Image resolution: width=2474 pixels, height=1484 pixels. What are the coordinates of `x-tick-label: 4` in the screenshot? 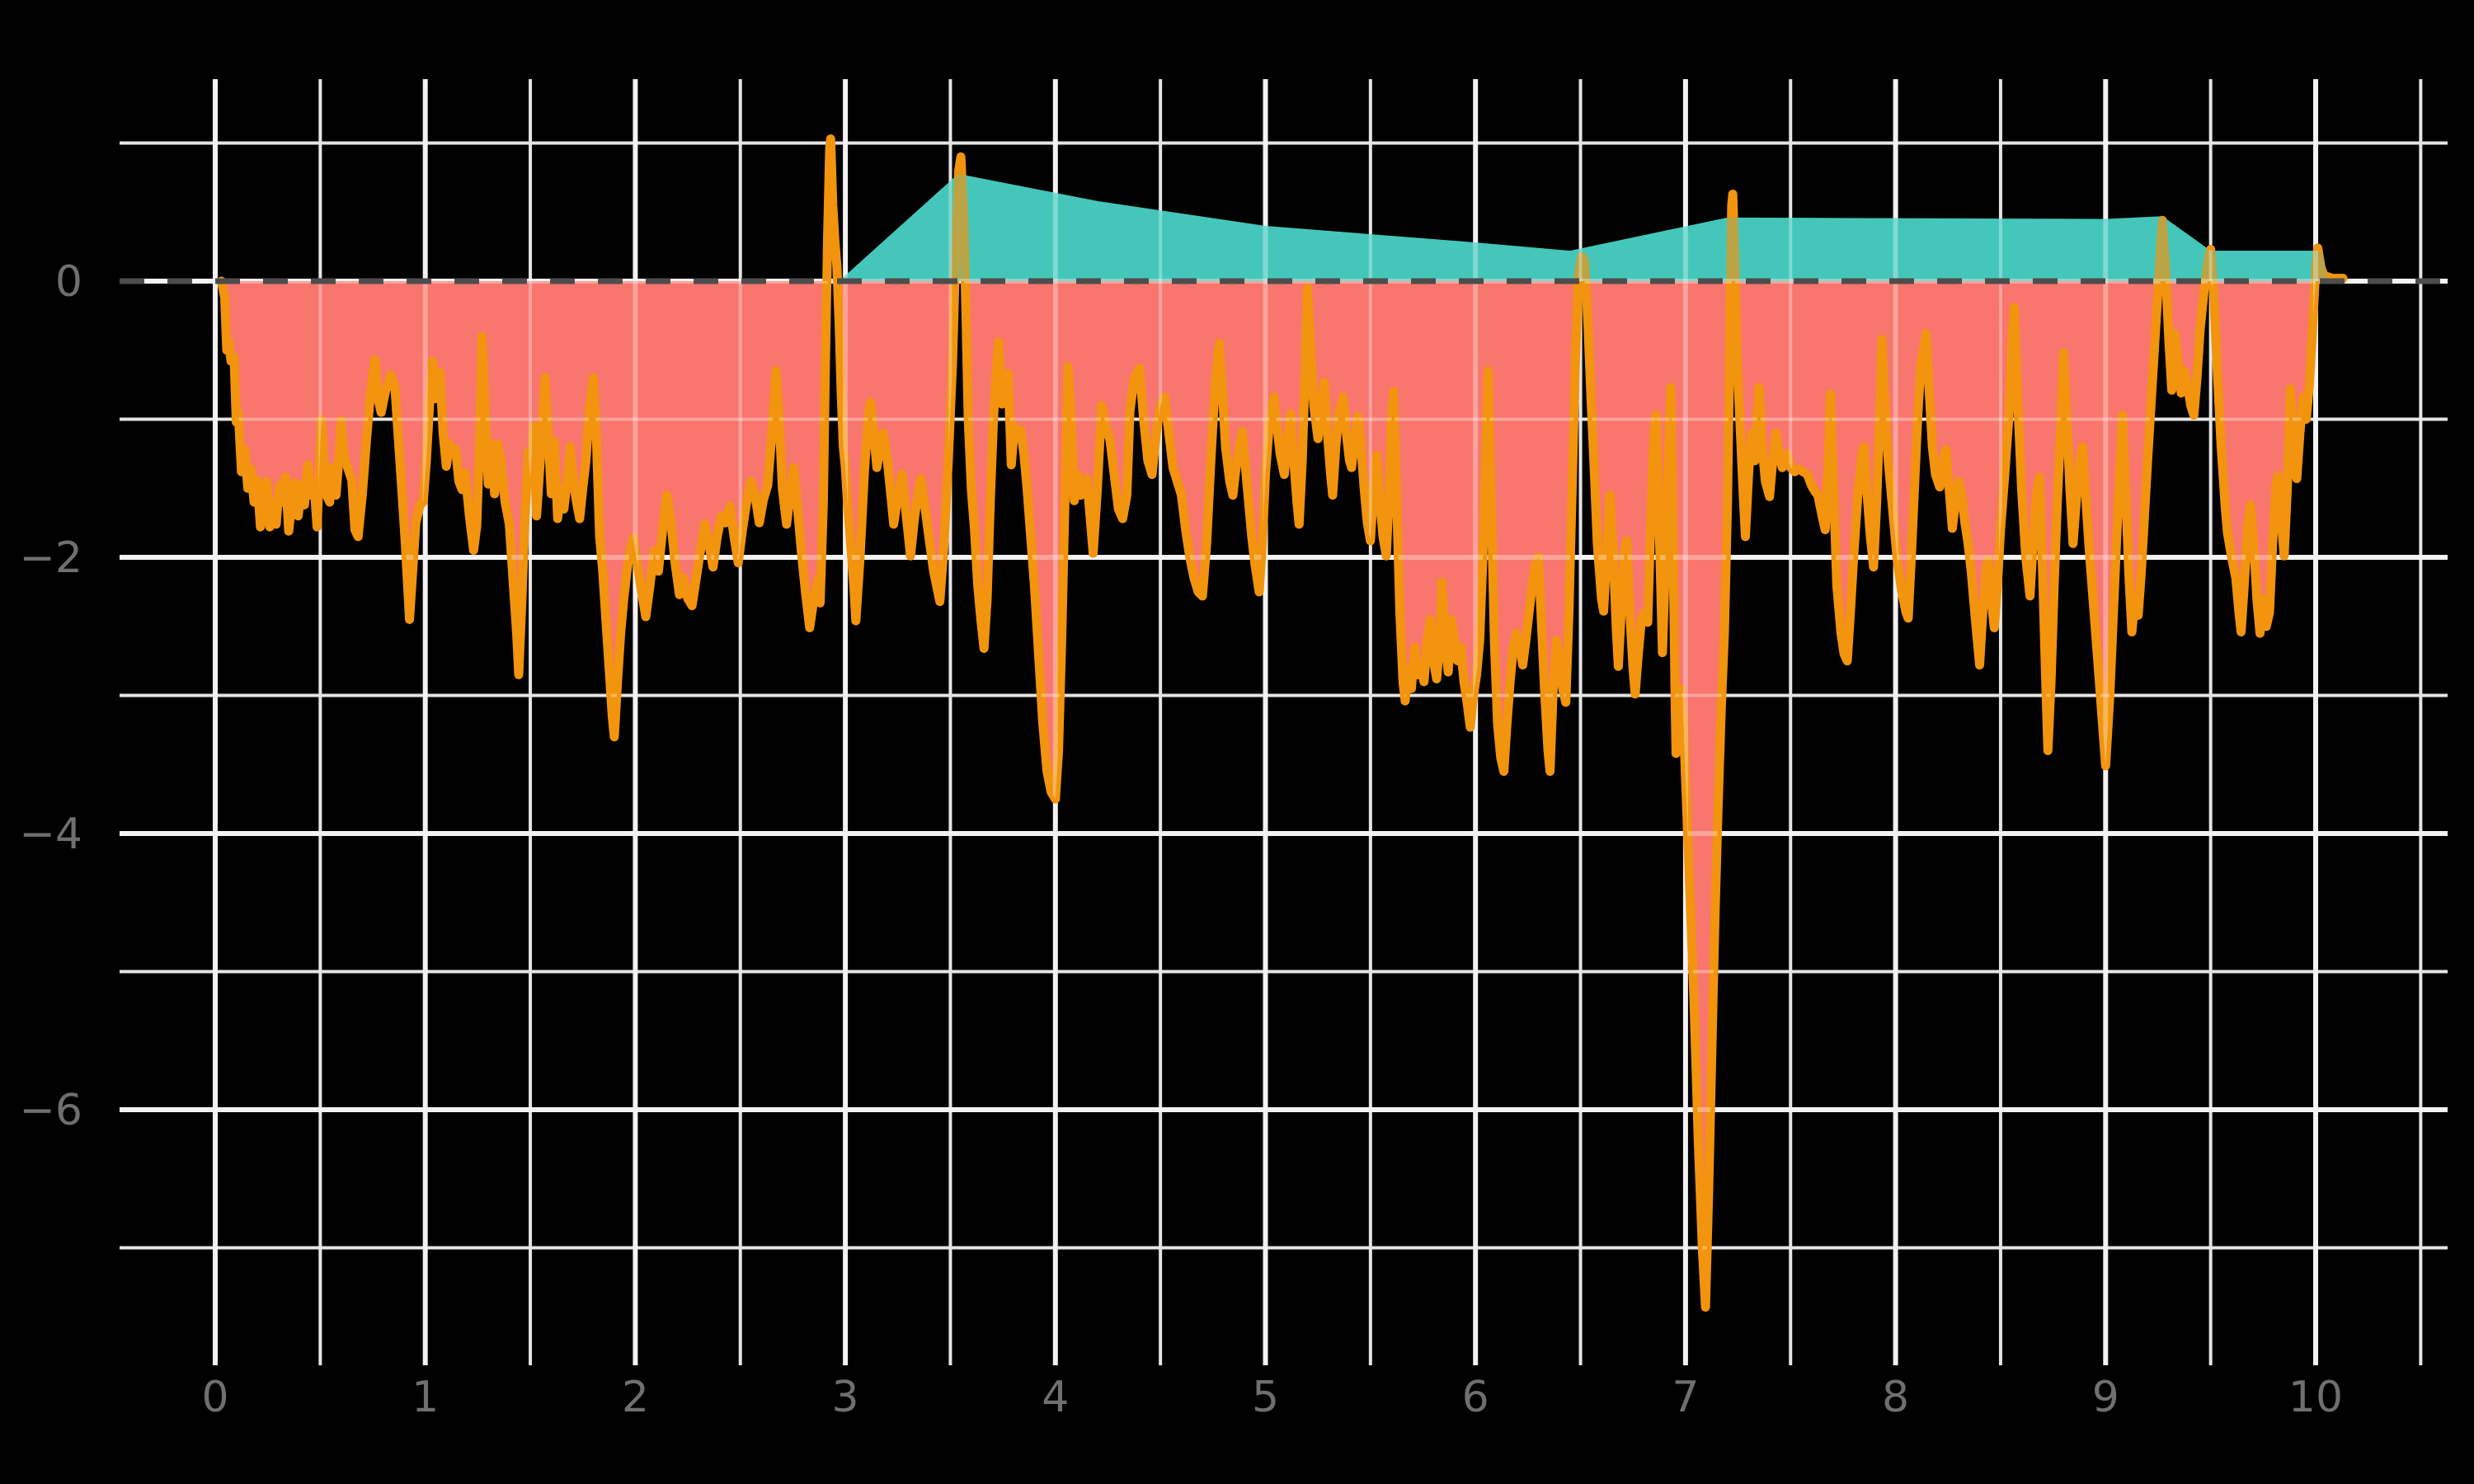 It's located at (1055, 1397).